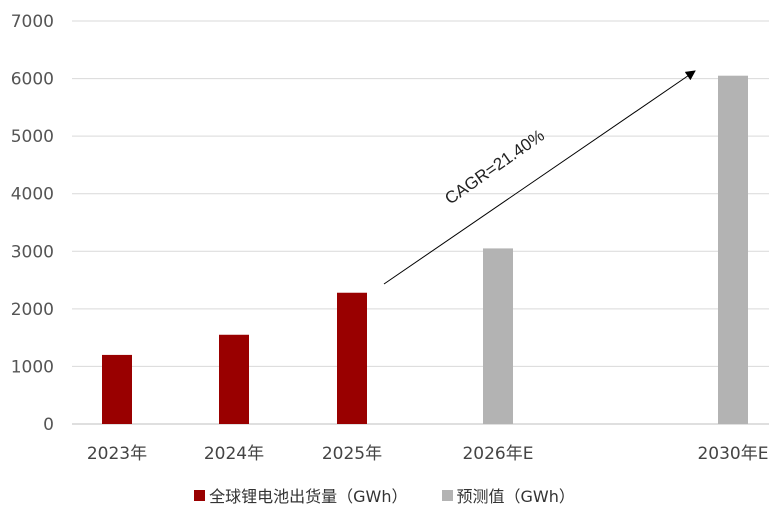 Image resolution: width=769 pixels, height=507 pixels. I want to click on y-tick-label: 4000, so click(32, 195).